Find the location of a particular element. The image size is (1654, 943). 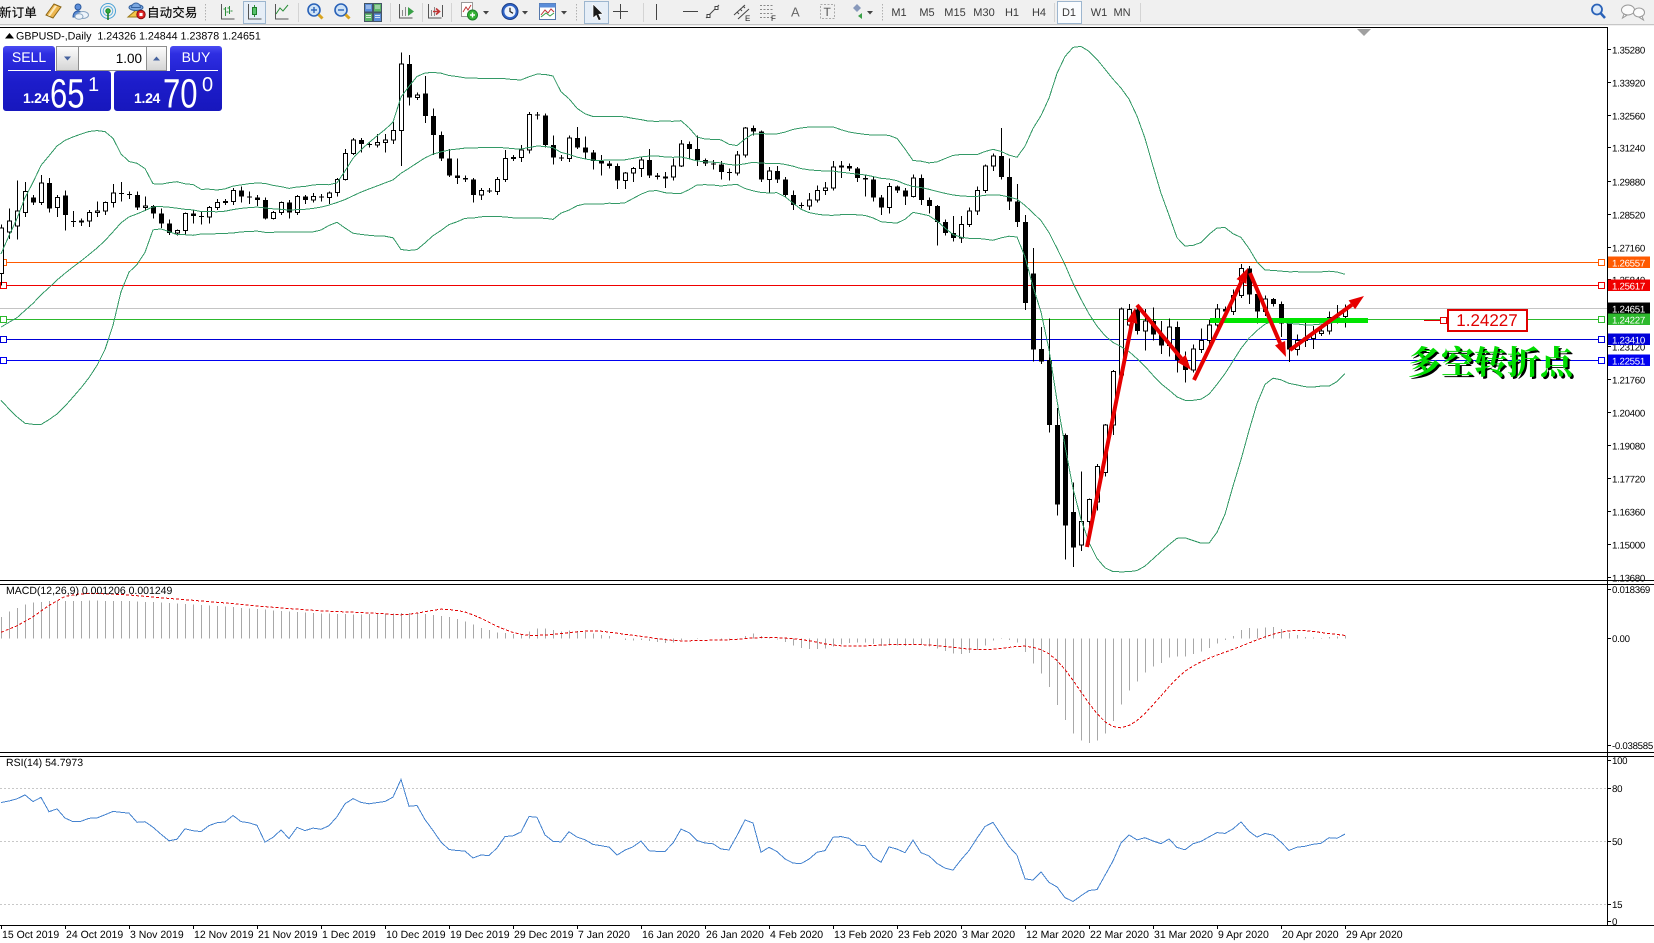

svg-text: 4 Feb 2020 is located at coordinates (796, 935).